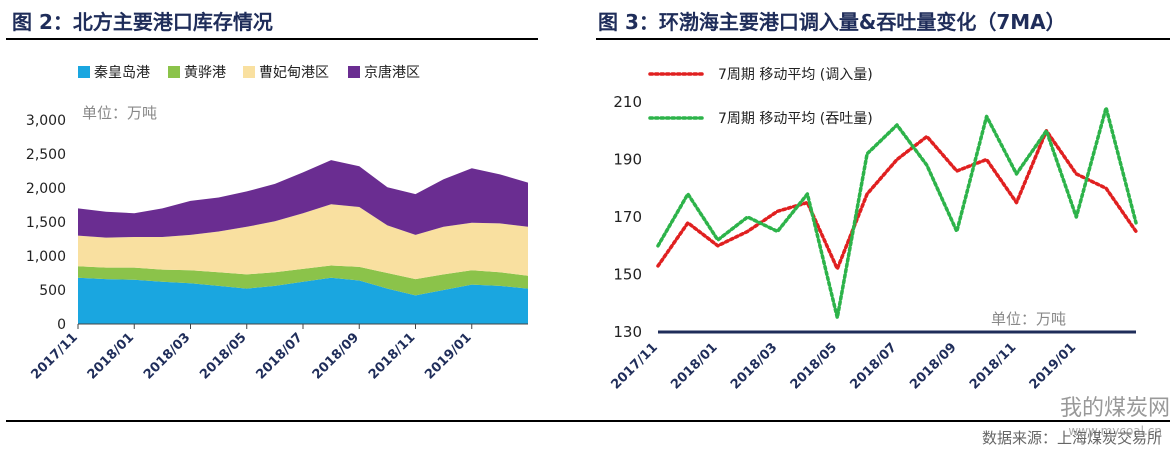 This screenshot has height=450, width=1176. Describe the element at coordinates (1028, 319) in the screenshot. I see `right-unit-note: 单位：万吨` at that location.